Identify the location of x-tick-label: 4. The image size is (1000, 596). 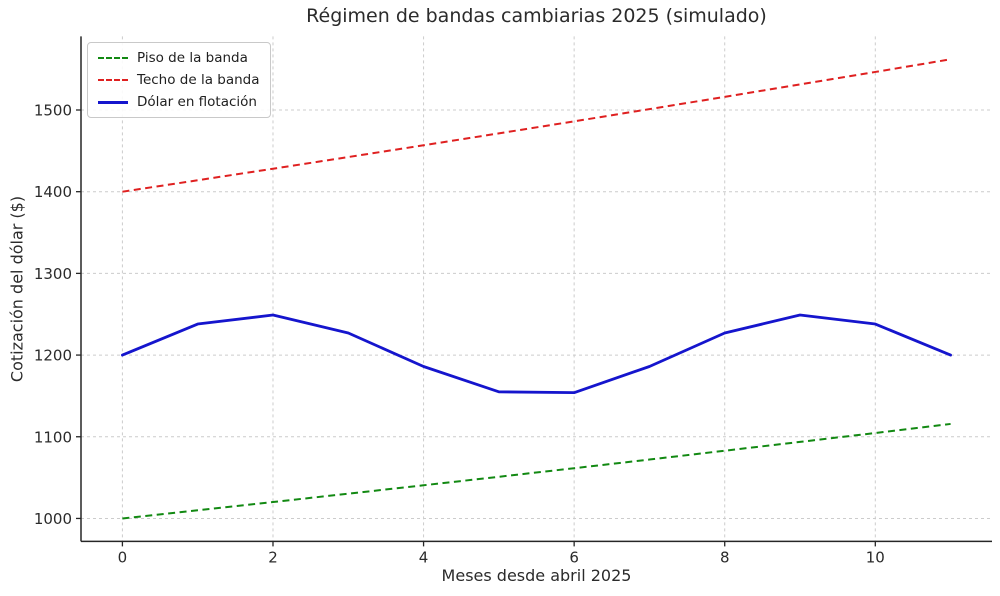
(424, 557).